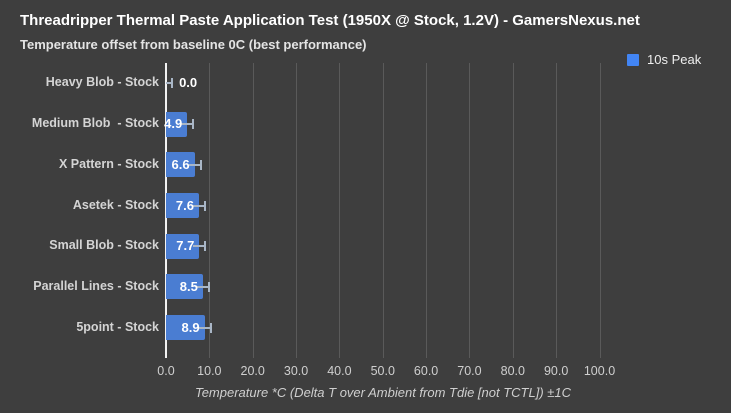 The image size is (731, 413). Describe the element at coordinates (426, 371) in the screenshot. I see `x-tick-label: 60.0` at that location.